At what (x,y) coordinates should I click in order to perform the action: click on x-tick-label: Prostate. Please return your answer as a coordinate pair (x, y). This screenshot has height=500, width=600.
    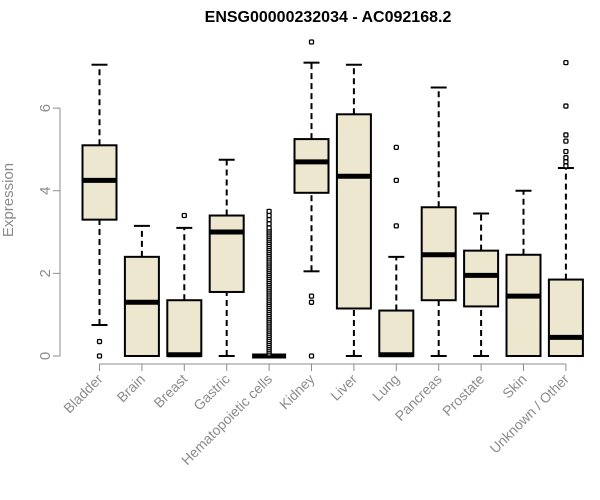
    Looking at the image, I should click on (463, 395).